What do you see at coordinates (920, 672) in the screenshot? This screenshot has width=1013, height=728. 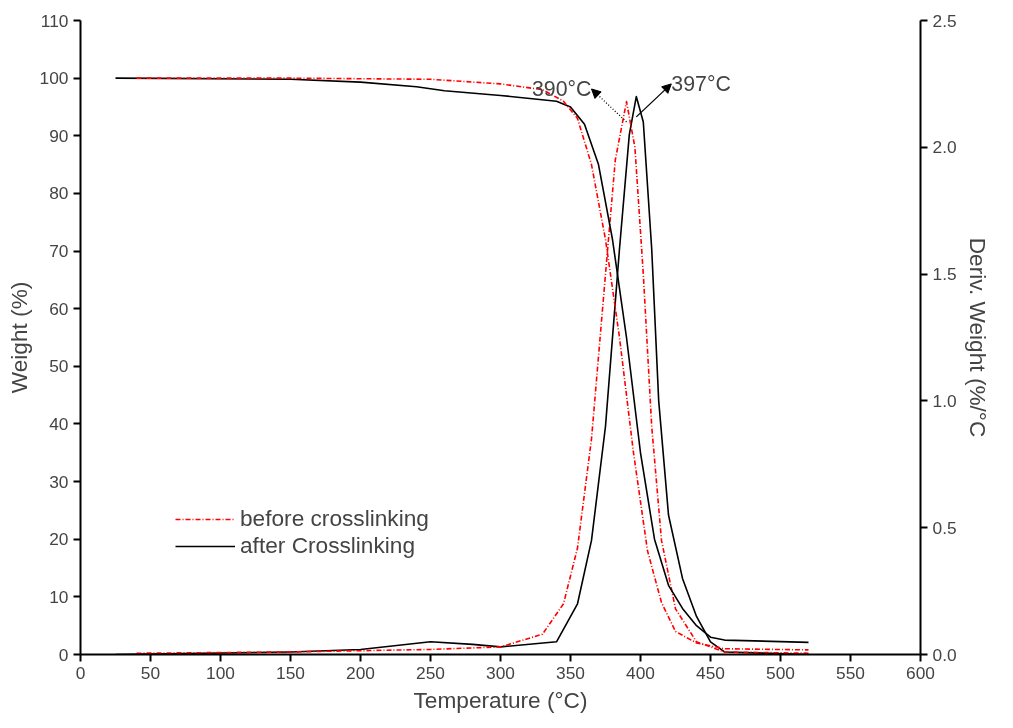 I see `x-tick-label: 600` at bounding box center [920, 672].